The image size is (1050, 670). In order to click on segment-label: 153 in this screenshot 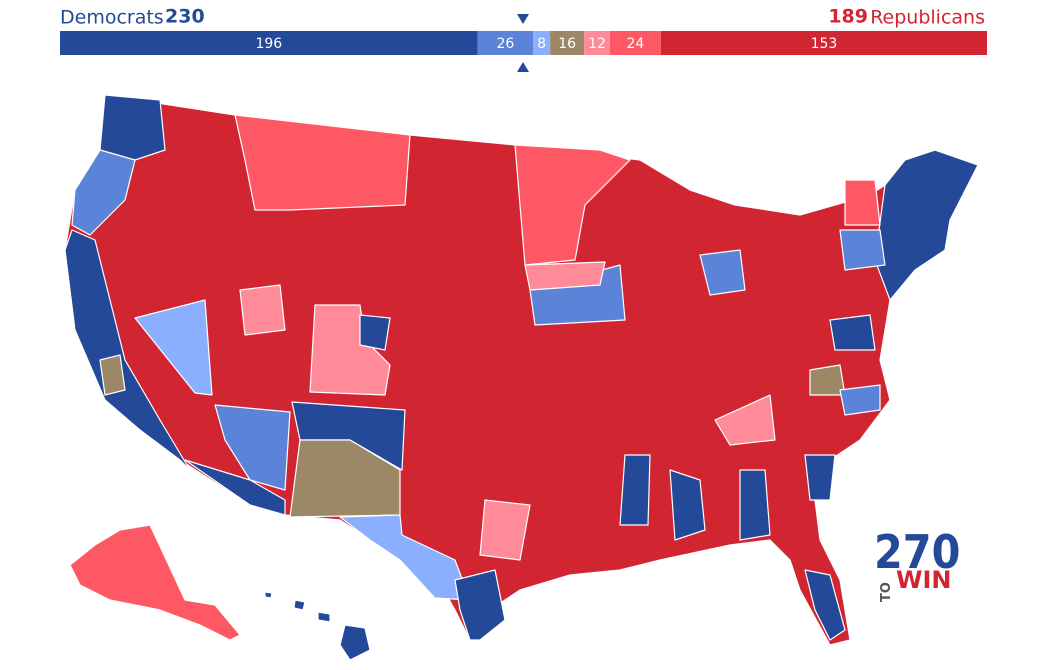, I will do `click(824, 44)`.